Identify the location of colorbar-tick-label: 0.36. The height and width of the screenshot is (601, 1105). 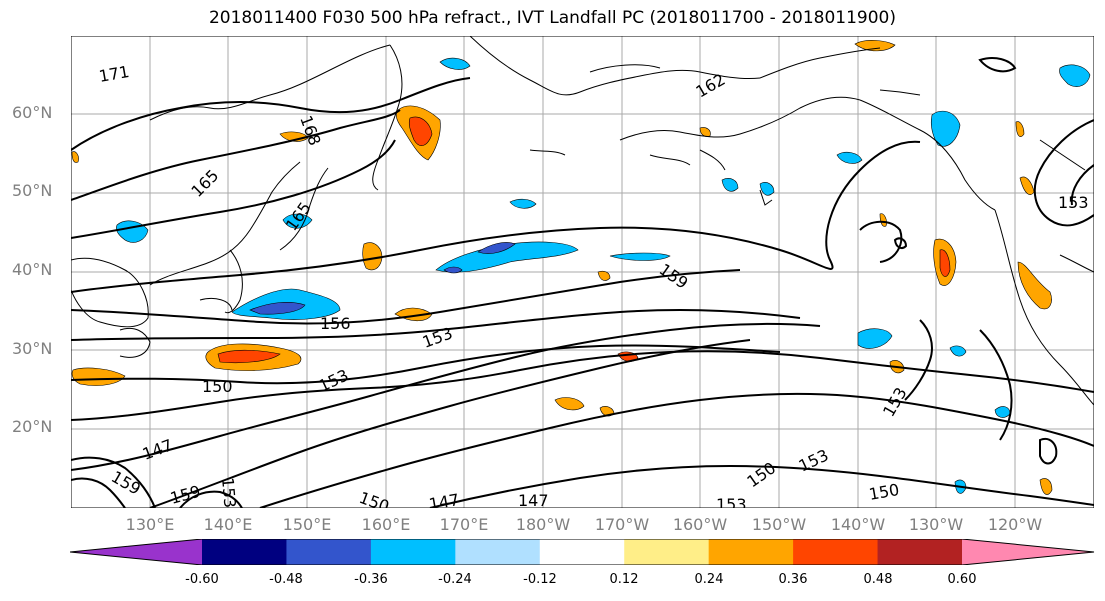
(793, 579).